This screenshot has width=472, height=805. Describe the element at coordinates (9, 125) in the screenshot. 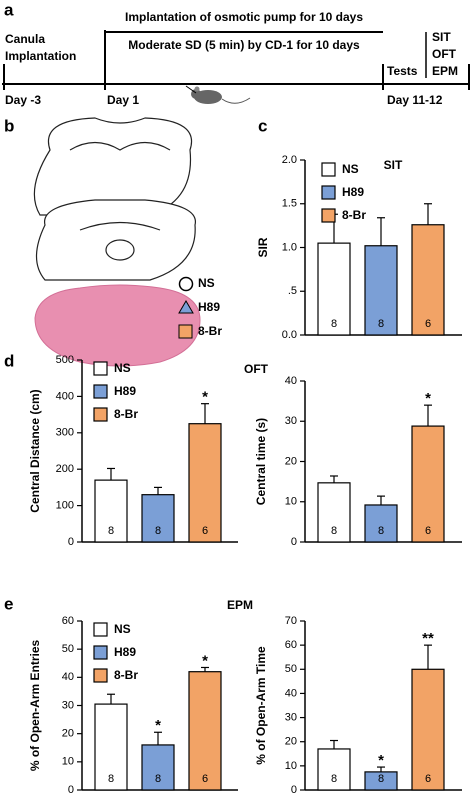

I see `panel-letter: b` at that location.